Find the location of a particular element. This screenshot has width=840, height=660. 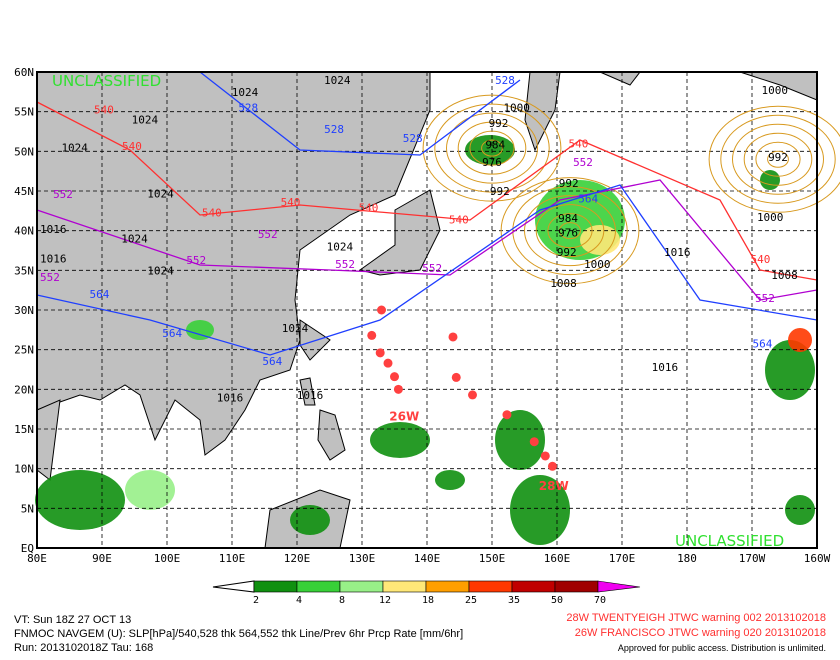

valid-time: VT: Sun 18Z 27 OCT 13 is located at coordinates (73, 620).